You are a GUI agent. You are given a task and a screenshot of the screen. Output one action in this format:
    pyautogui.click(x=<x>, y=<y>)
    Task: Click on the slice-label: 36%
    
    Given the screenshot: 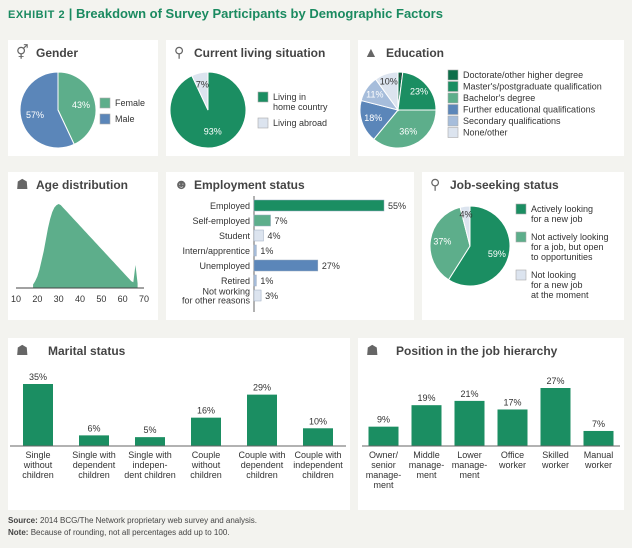 What is the action you would take?
    pyautogui.click(x=408, y=132)
    